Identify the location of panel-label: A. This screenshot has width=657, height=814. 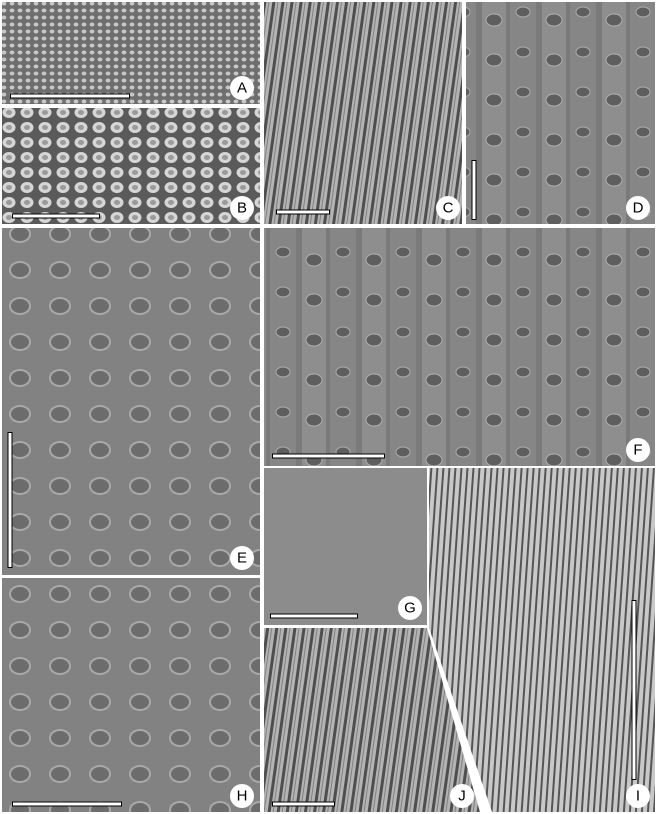
(242, 88).